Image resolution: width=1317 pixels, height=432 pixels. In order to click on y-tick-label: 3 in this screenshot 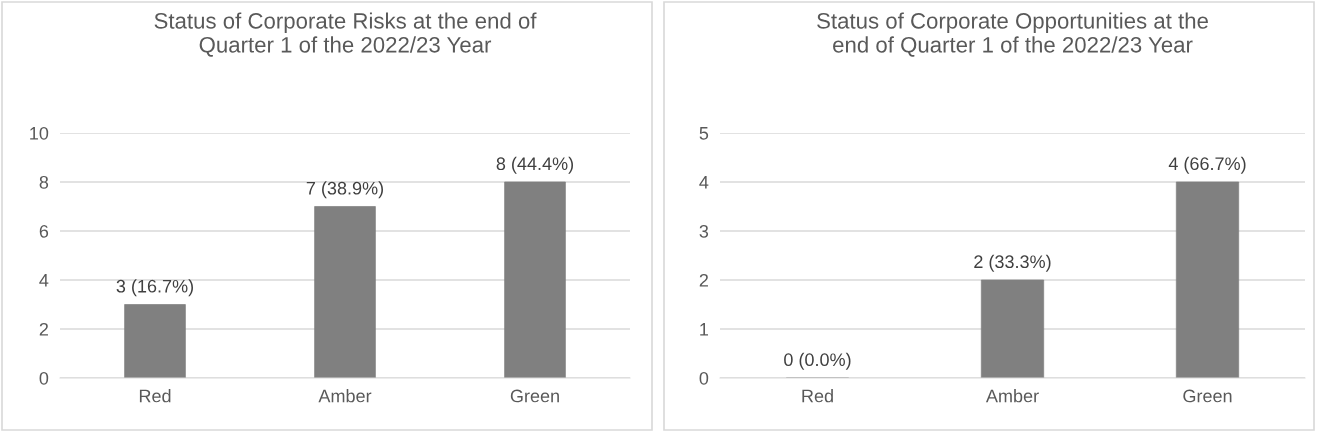, I will do `click(704, 231)`.